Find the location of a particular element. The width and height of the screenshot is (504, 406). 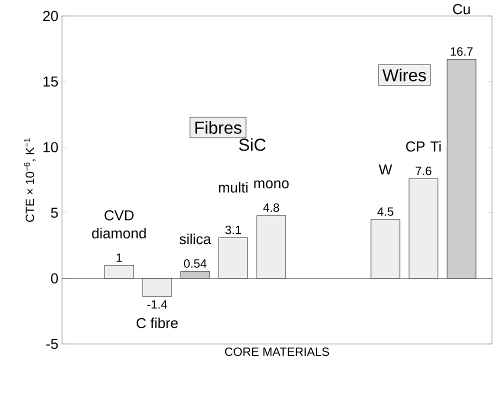

x-tick-label: CP Ti is located at coordinates (423, 146).